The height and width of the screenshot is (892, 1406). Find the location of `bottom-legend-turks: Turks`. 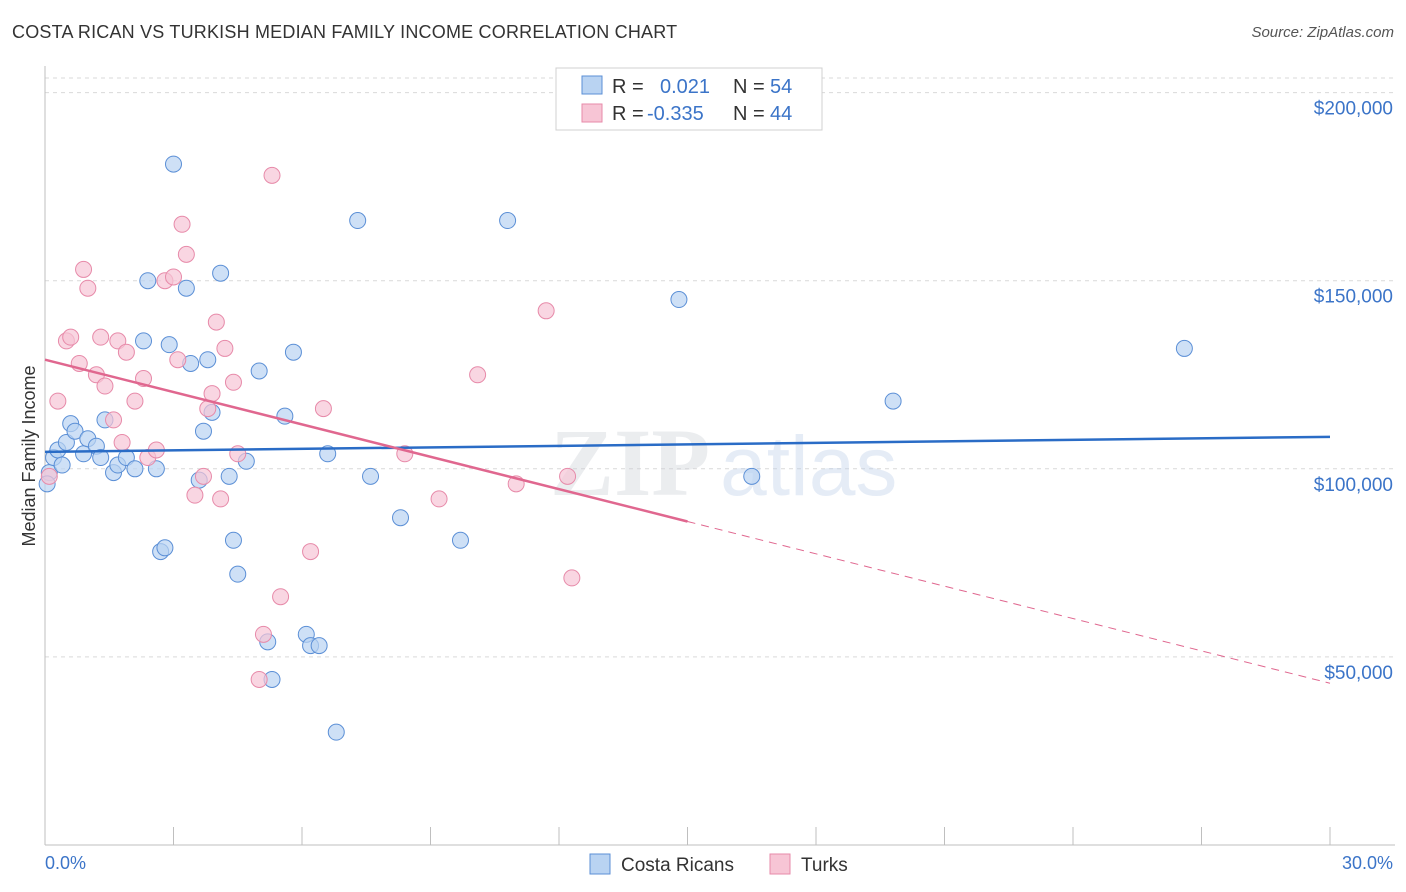

bottom-legend-turks: Turks is located at coordinates (824, 865).